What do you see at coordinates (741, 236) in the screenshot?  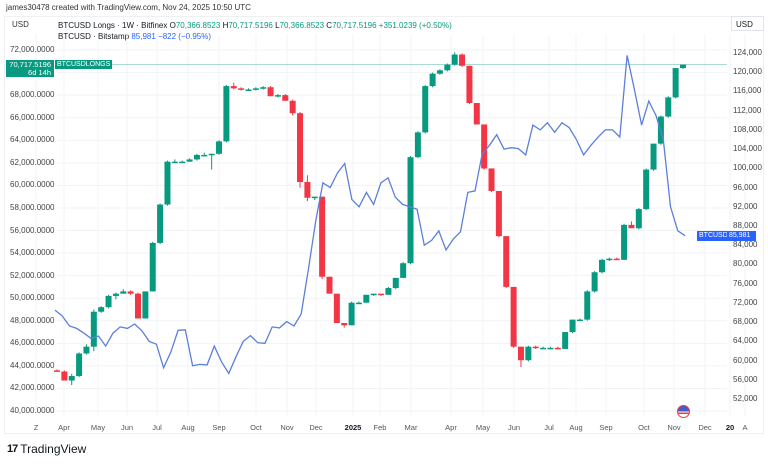 I see `btcusd-last-value: 85,981` at bounding box center [741, 236].